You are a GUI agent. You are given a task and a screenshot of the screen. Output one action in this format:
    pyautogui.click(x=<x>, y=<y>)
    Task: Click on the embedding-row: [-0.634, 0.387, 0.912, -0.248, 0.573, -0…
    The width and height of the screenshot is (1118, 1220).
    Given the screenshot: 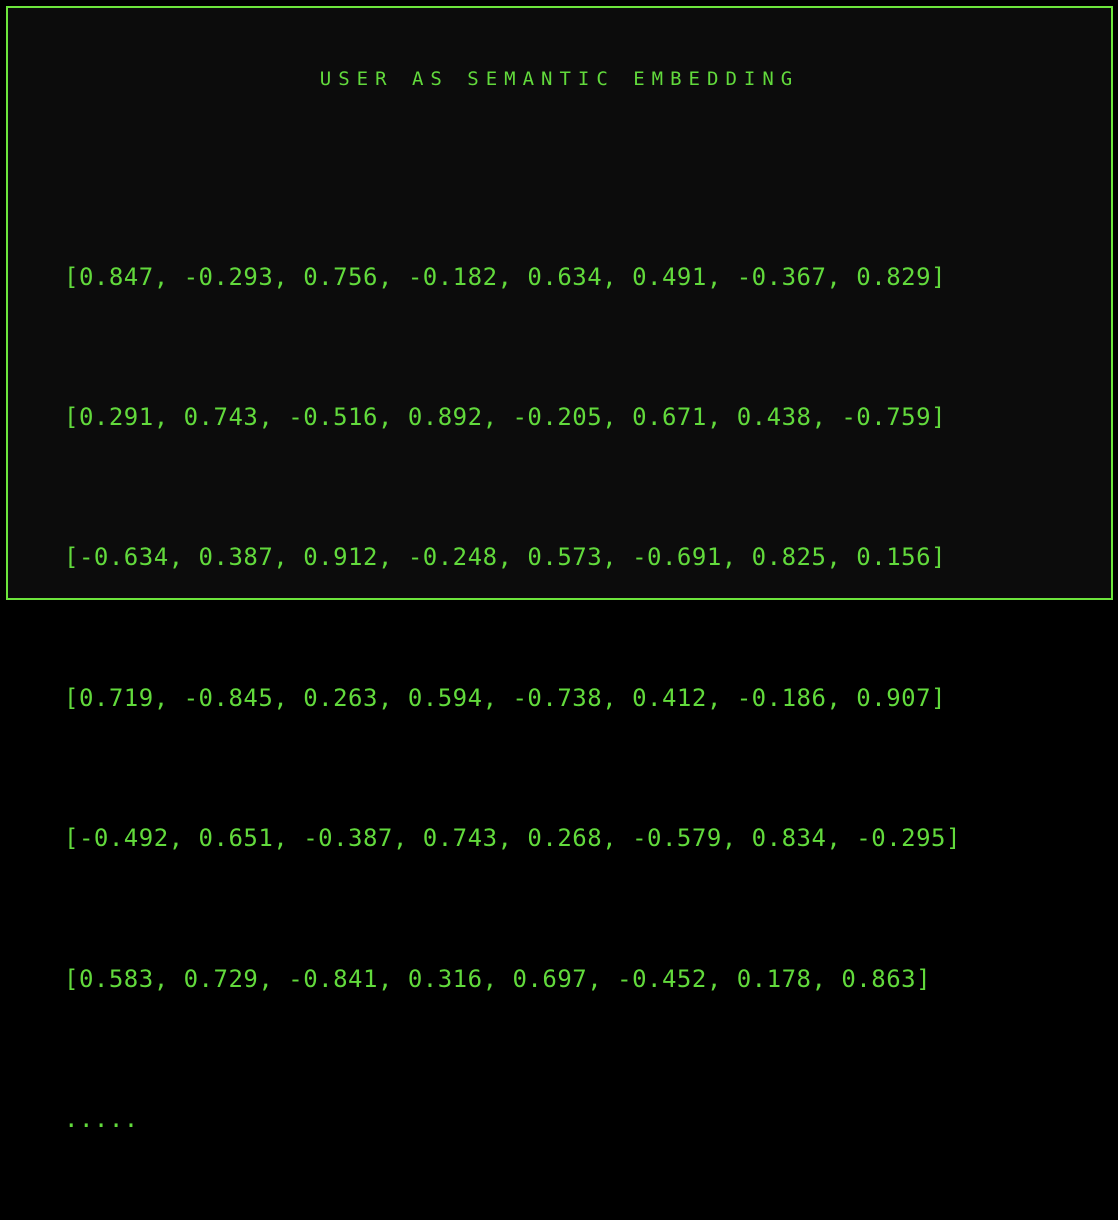 What is the action you would take?
    pyautogui.click(x=587, y=557)
    